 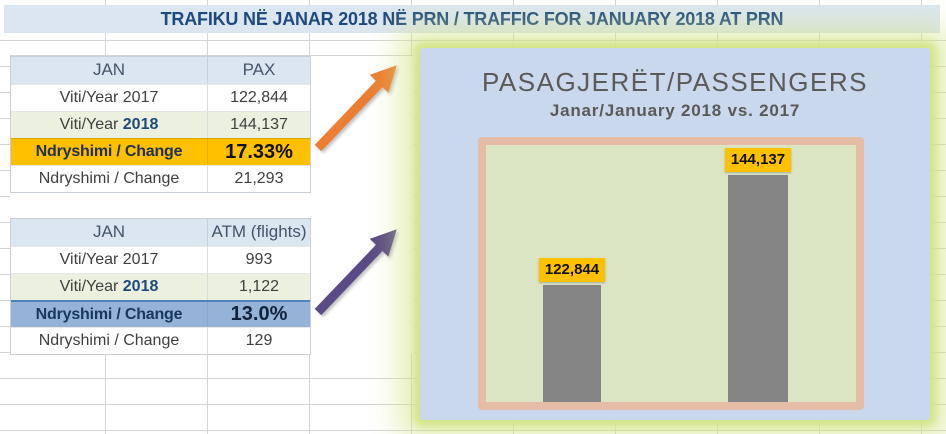 I want to click on atm-change-absolute-row: Ndryshimi / Change 129, so click(x=160, y=340).